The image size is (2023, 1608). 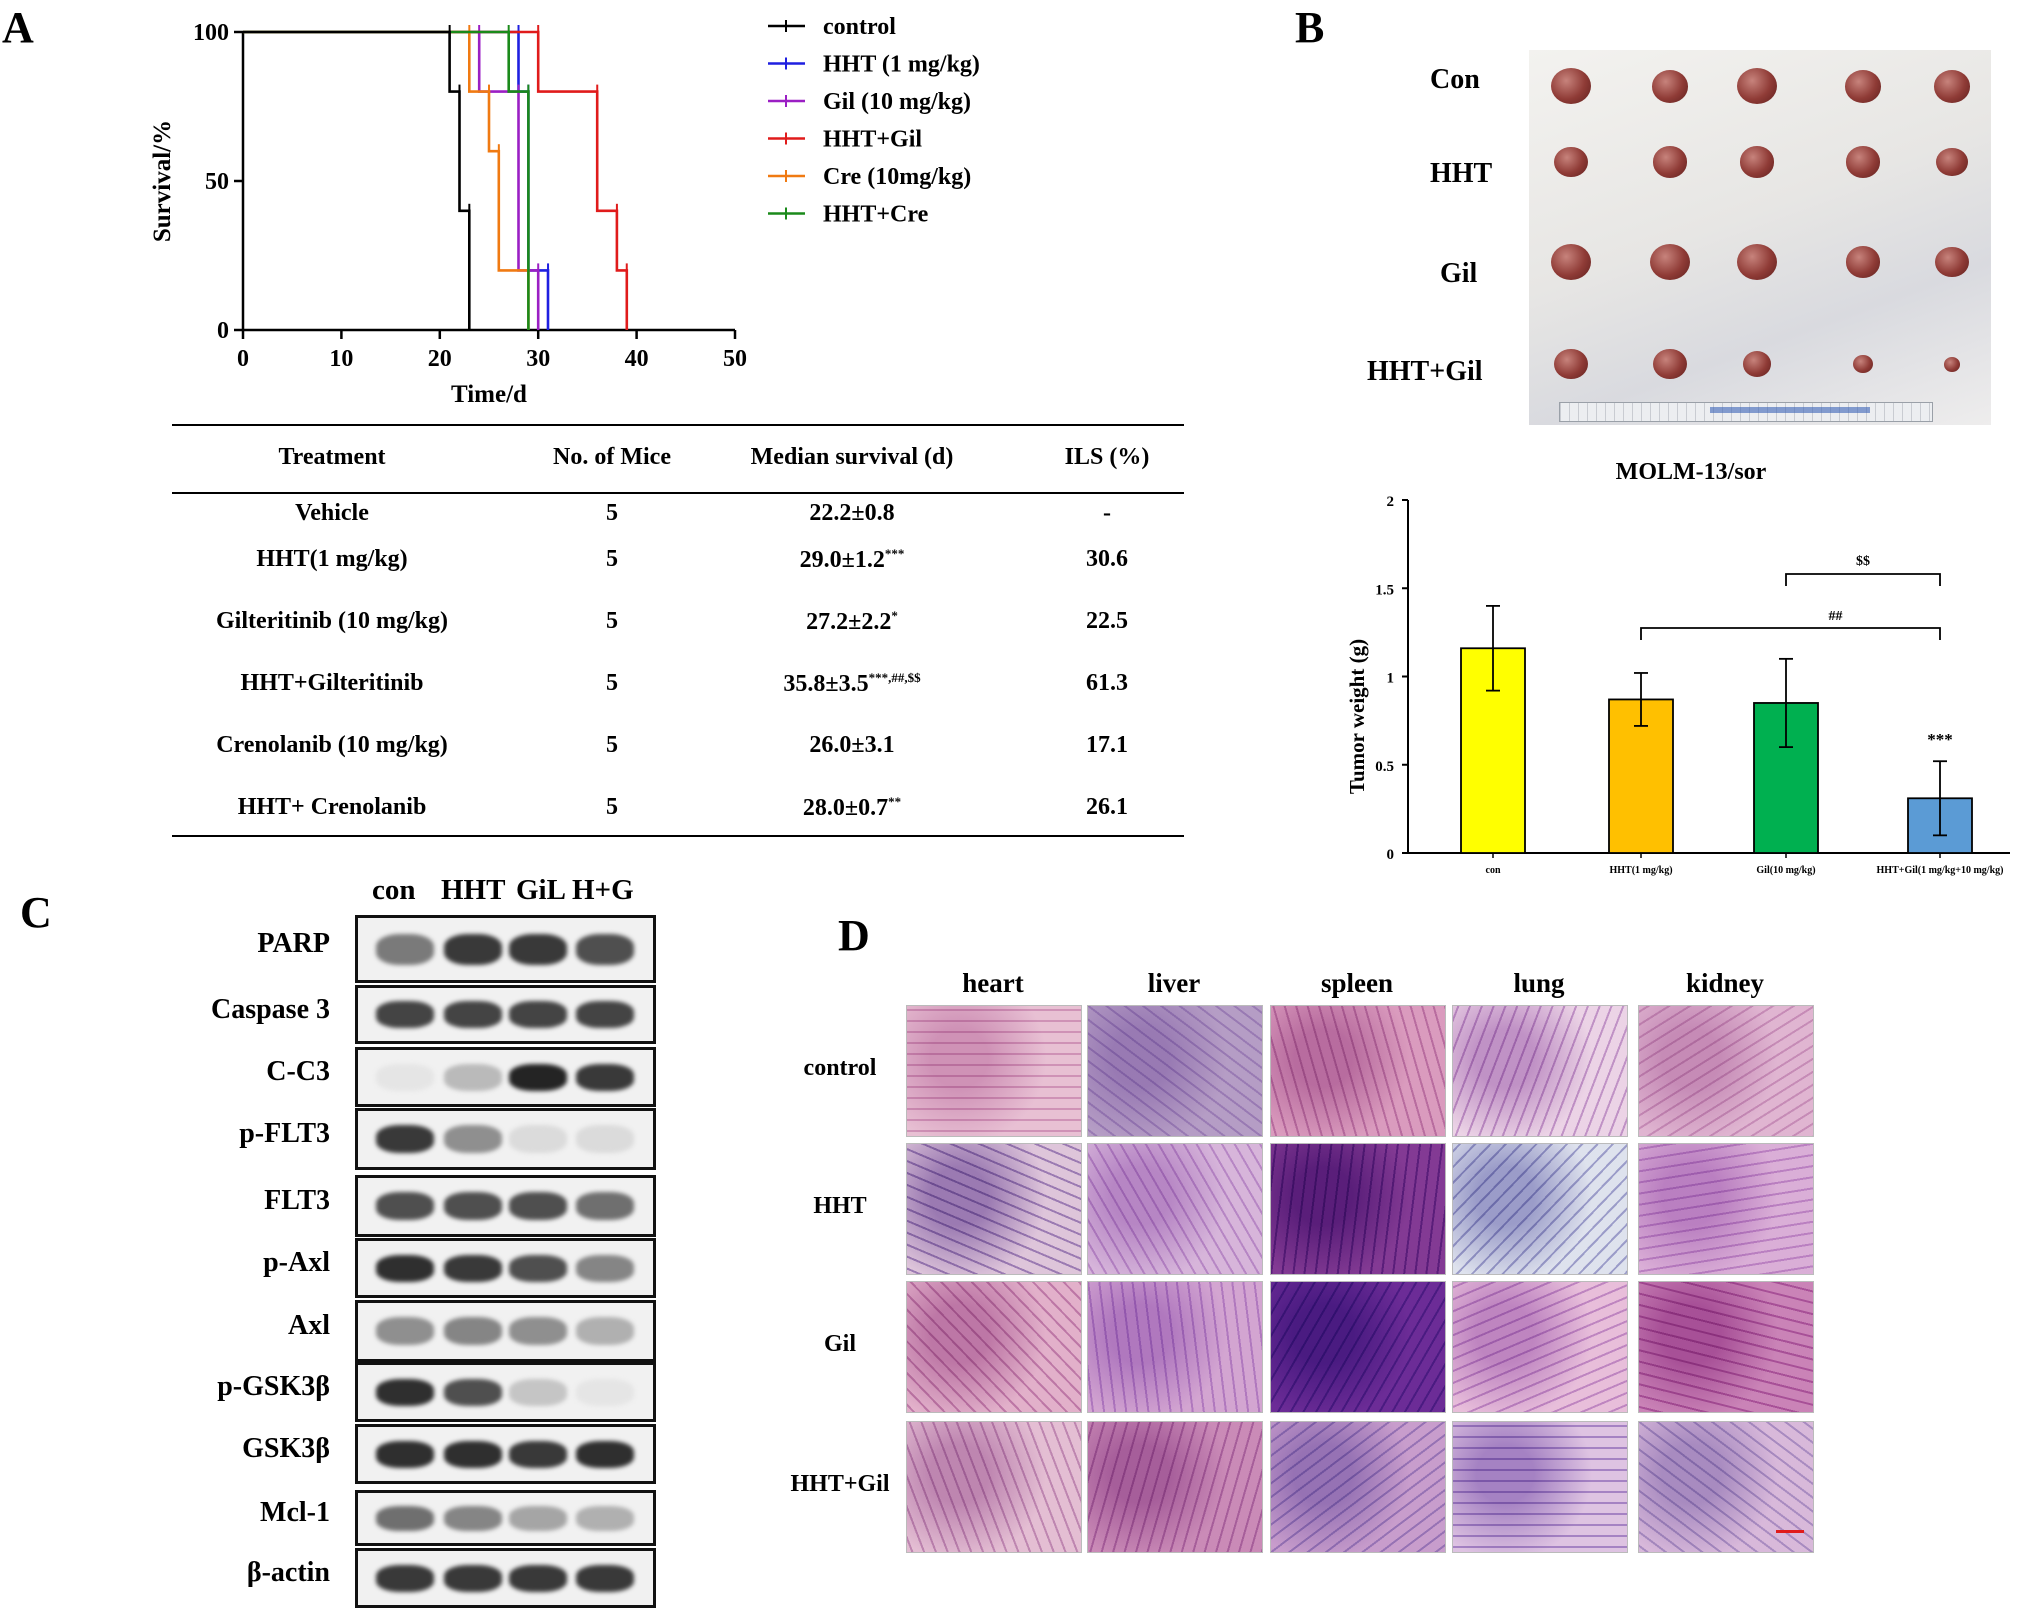 What do you see at coordinates (852, 513) in the screenshot?
I see `table-cell-median: 22.2±0.8` at bounding box center [852, 513].